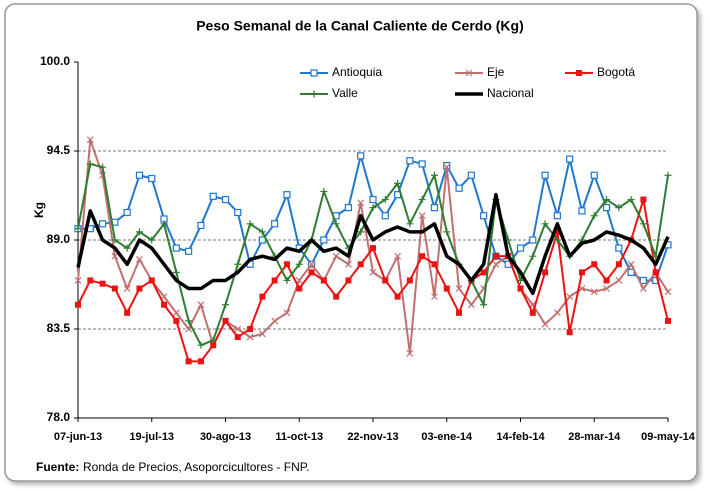 Image resolution: width=710 pixels, height=491 pixels. I want to click on x-tick-label: 30-ago-13, so click(225, 437).